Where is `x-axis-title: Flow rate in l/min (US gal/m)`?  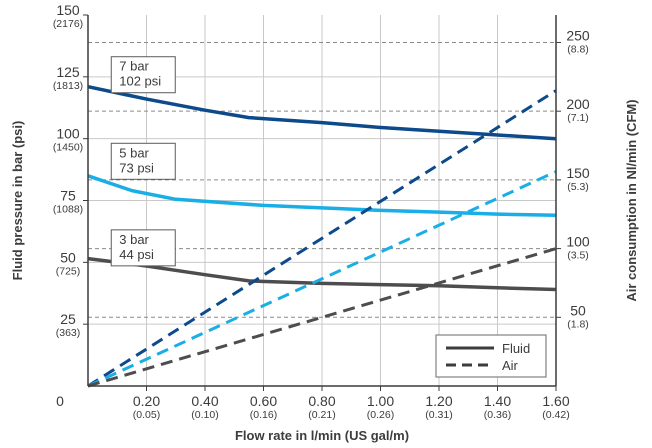 x-axis-title: Flow rate in l/min (US gal/m) is located at coordinates (322, 435).